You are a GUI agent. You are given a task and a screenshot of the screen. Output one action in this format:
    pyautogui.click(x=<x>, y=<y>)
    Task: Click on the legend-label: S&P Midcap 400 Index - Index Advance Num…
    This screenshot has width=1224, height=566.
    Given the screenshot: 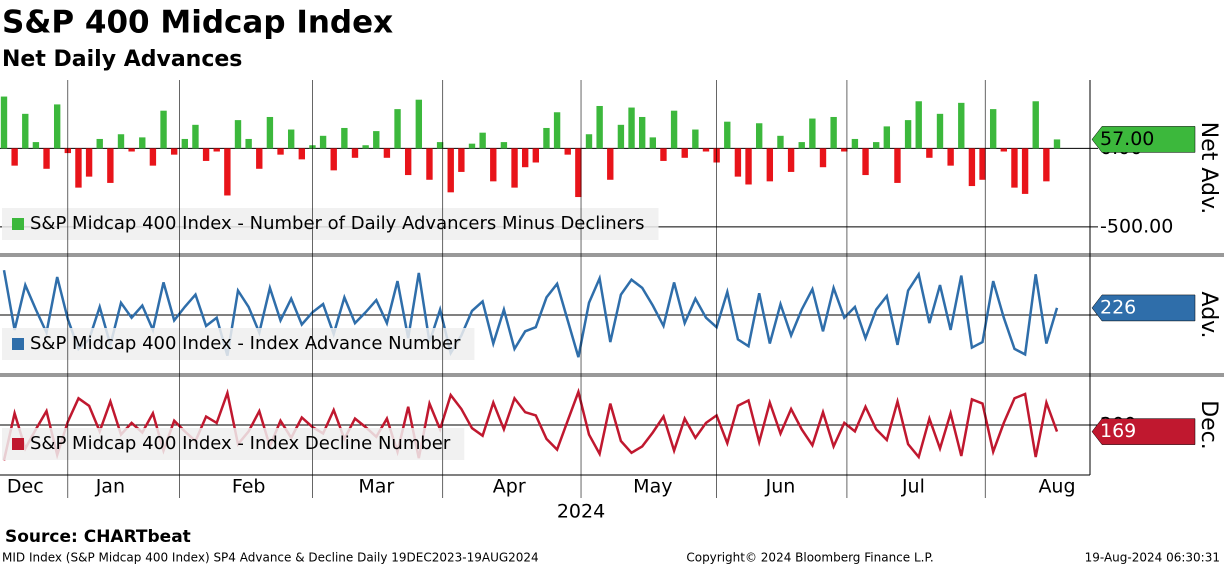 What is the action you would take?
    pyautogui.click(x=245, y=343)
    